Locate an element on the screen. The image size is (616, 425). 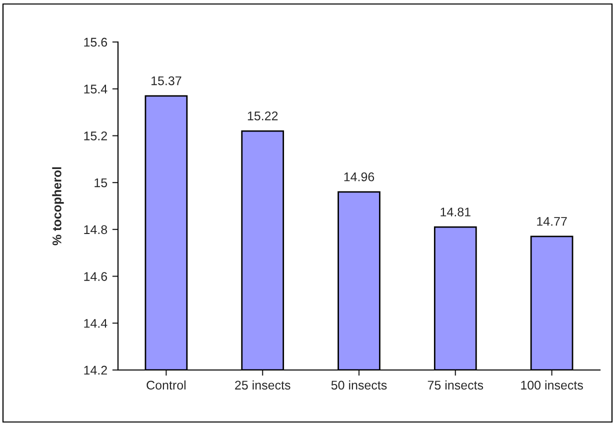
data-label: 15.22 is located at coordinates (263, 116).